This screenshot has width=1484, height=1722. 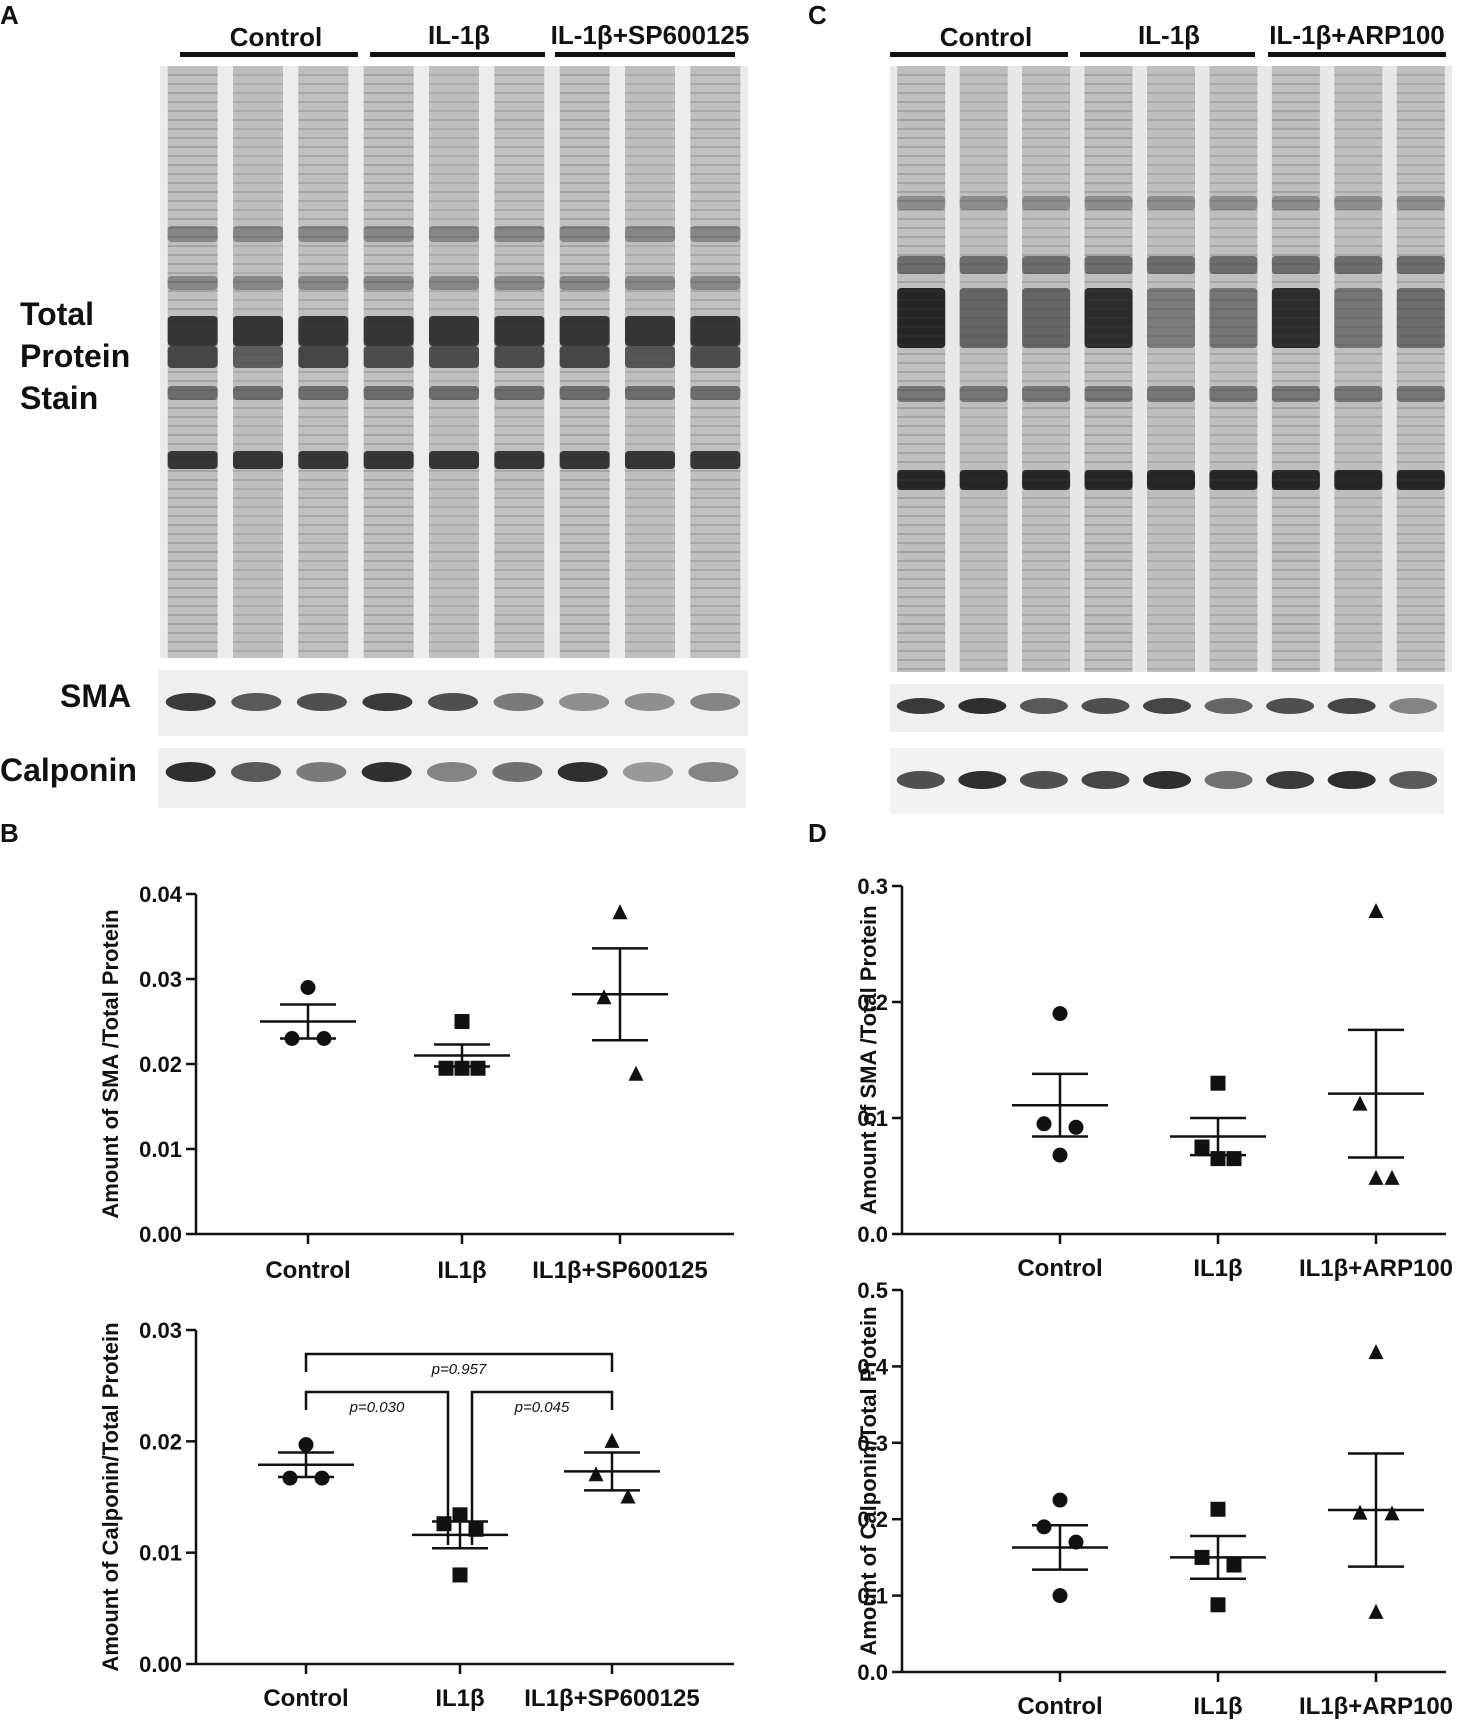 I want to click on group-bar-a-il1b, so click(x=457, y=54).